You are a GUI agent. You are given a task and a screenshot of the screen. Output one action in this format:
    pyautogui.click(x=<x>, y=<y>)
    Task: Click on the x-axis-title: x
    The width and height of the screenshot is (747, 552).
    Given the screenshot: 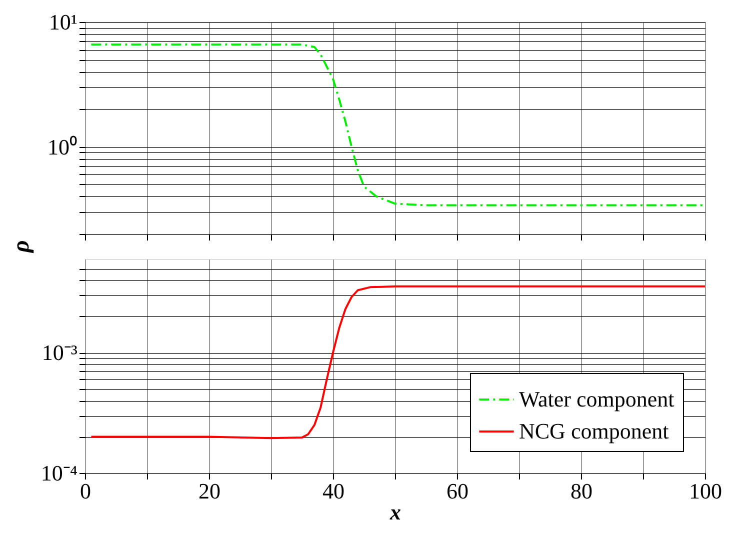 What is the action you would take?
    pyautogui.click(x=395, y=512)
    